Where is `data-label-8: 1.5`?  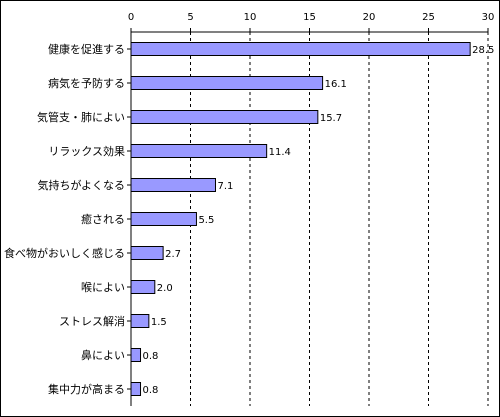 data-label-8: 1.5 is located at coordinates (159, 322).